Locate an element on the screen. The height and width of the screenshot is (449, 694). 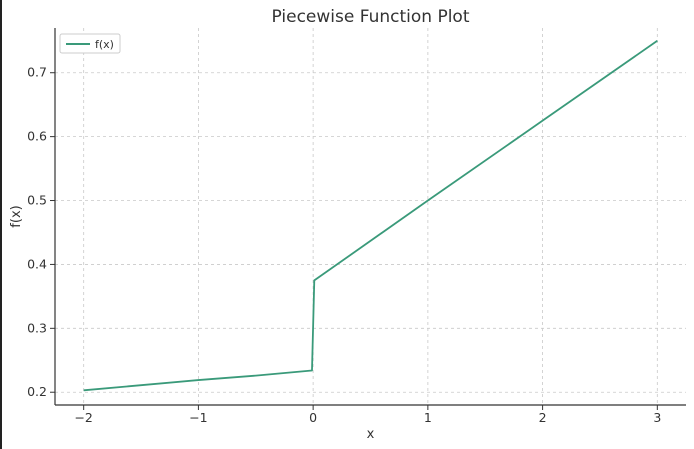
legend: f(x) is located at coordinates (90, 43).